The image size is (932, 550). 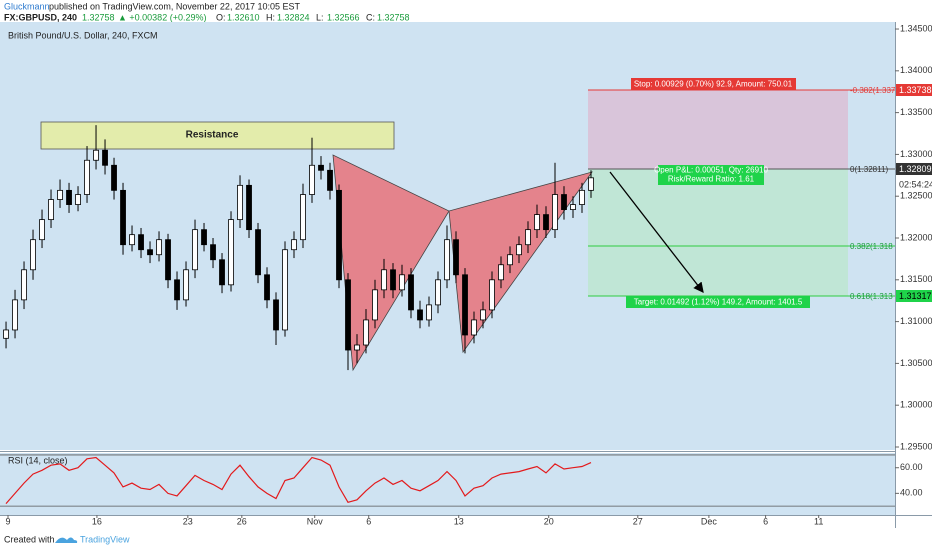 What do you see at coordinates (911, 493) in the screenshot?
I see `y-tick-label: 40.00` at bounding box center [911, 493].